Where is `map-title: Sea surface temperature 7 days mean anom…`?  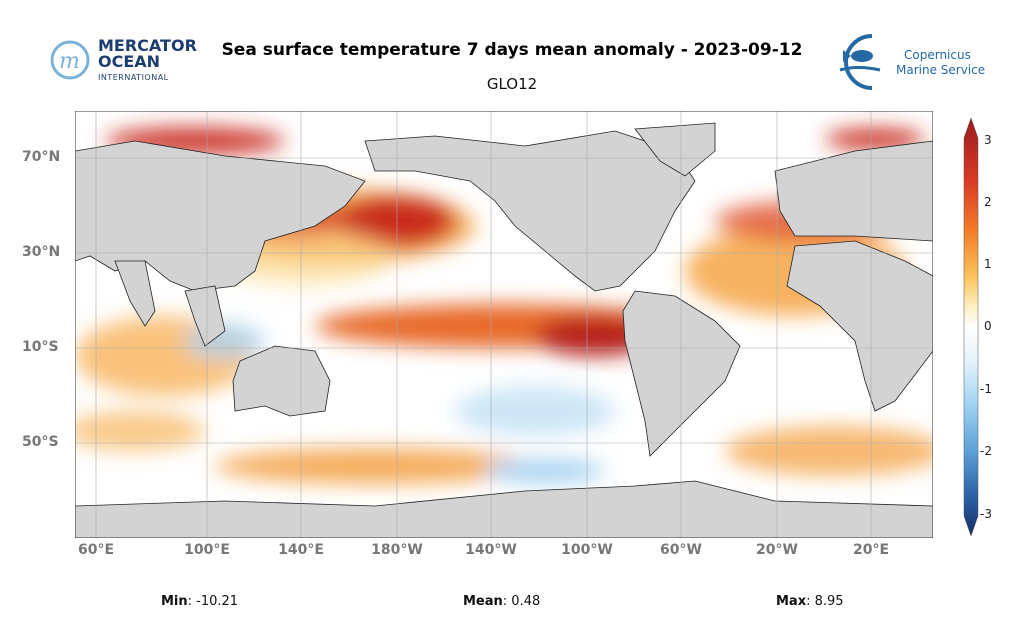 map-title: Sea surface temperature 7 days mean anom… is located at coordinates (512, 50).